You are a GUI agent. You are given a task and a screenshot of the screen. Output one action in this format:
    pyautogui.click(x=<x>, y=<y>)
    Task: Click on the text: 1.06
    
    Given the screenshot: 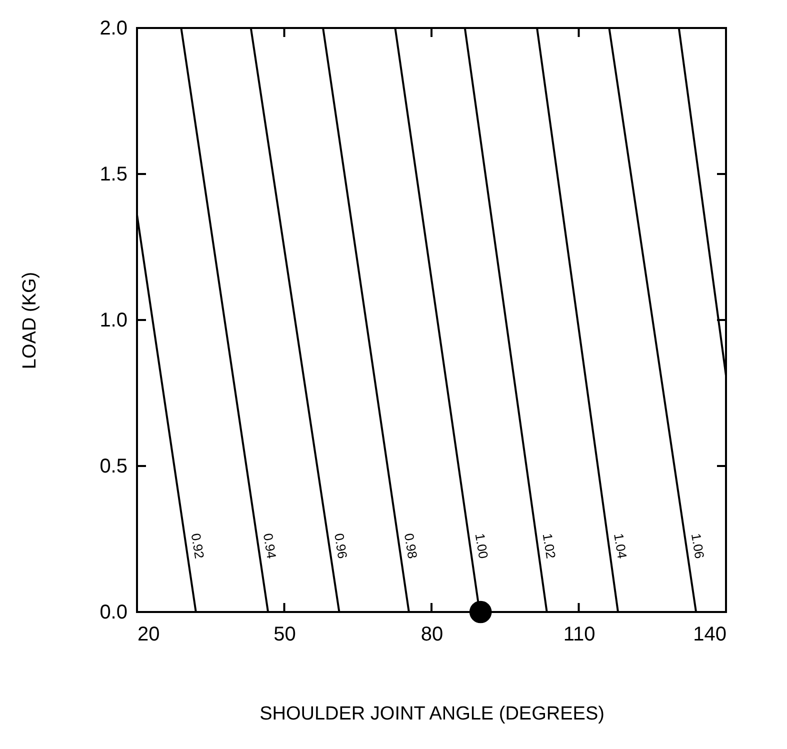 What is the action you would take?
    pyautogui.click(x=698, y=546)
    